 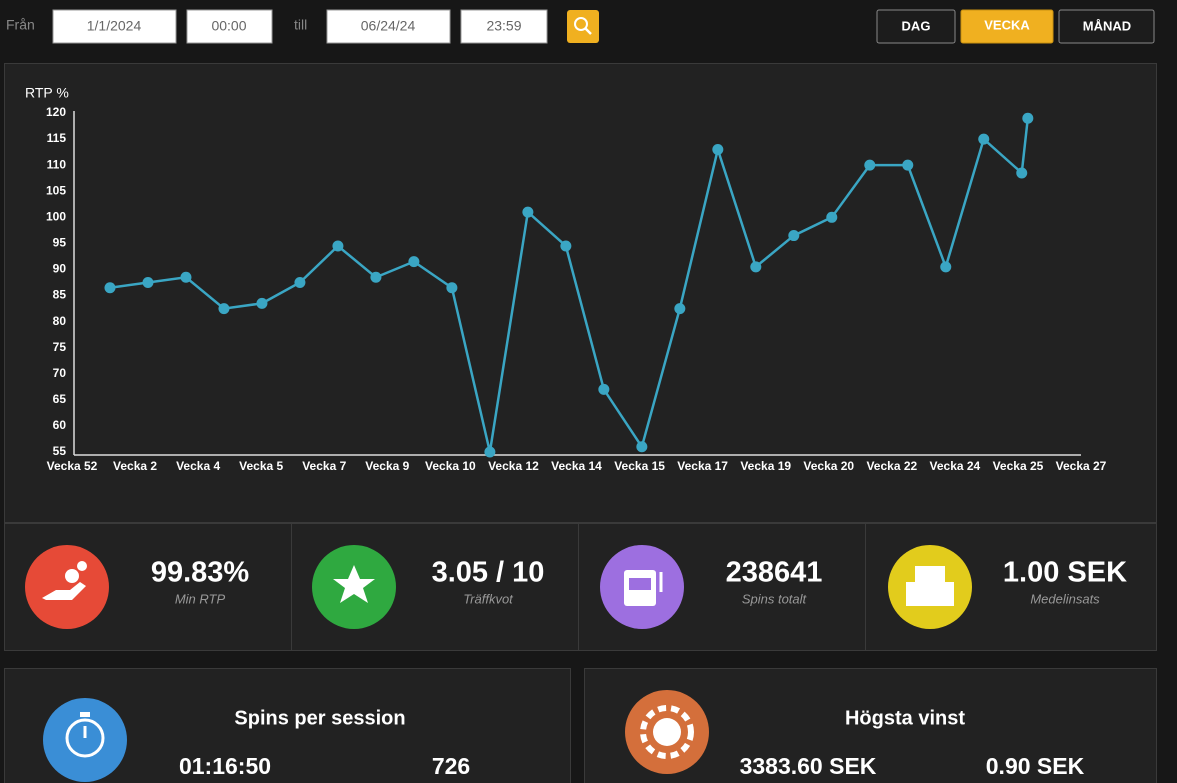 What do you see at coordinates (354, 584) in the screenshot?
I see `star-icon` at bounding box center [354, 584].